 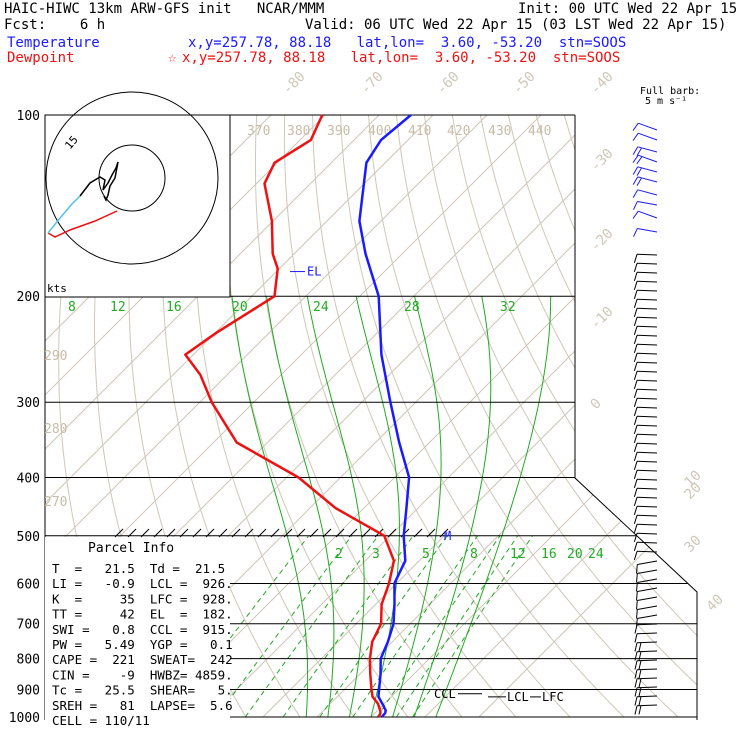 I want to click on moist-adiabat-label: 24, so click(x=321, y=307).